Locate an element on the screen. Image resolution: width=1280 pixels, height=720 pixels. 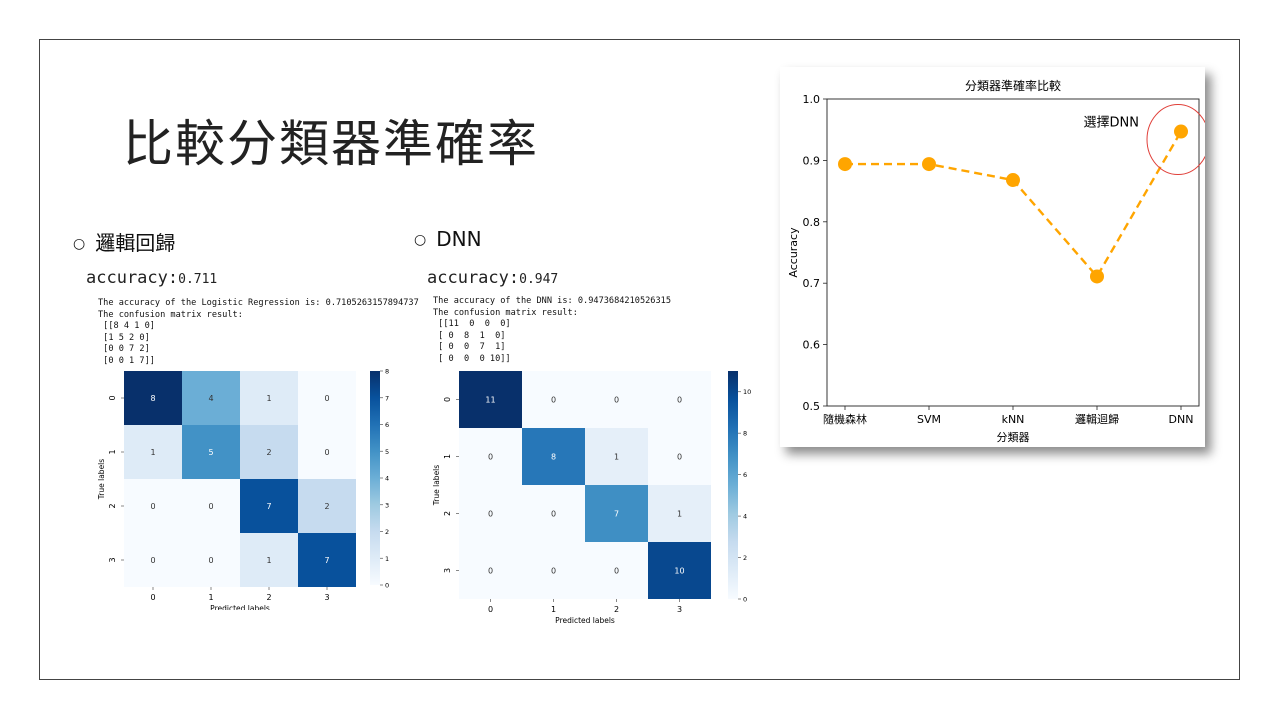
dnn-accuracy-label: accuracy: is located at coordinates (473, 278).